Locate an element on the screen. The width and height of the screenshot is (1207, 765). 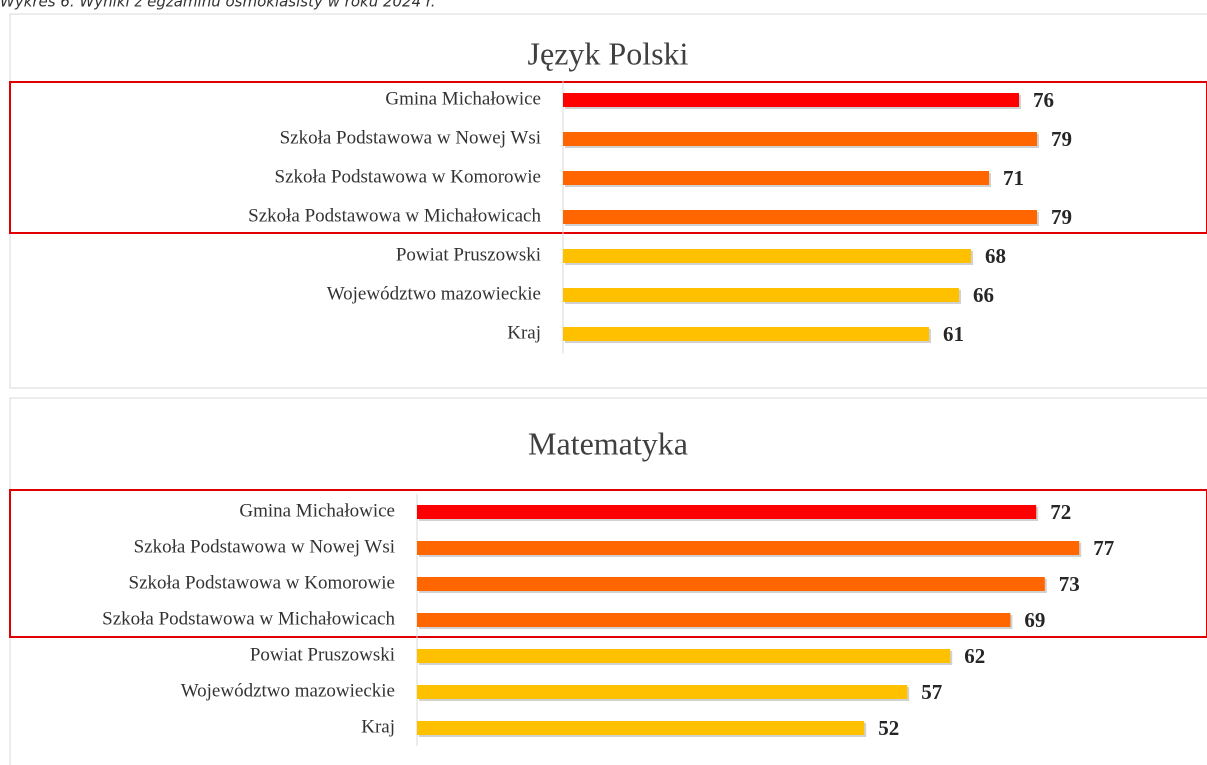
value-label: 61 is located at coordinates (953, 334).